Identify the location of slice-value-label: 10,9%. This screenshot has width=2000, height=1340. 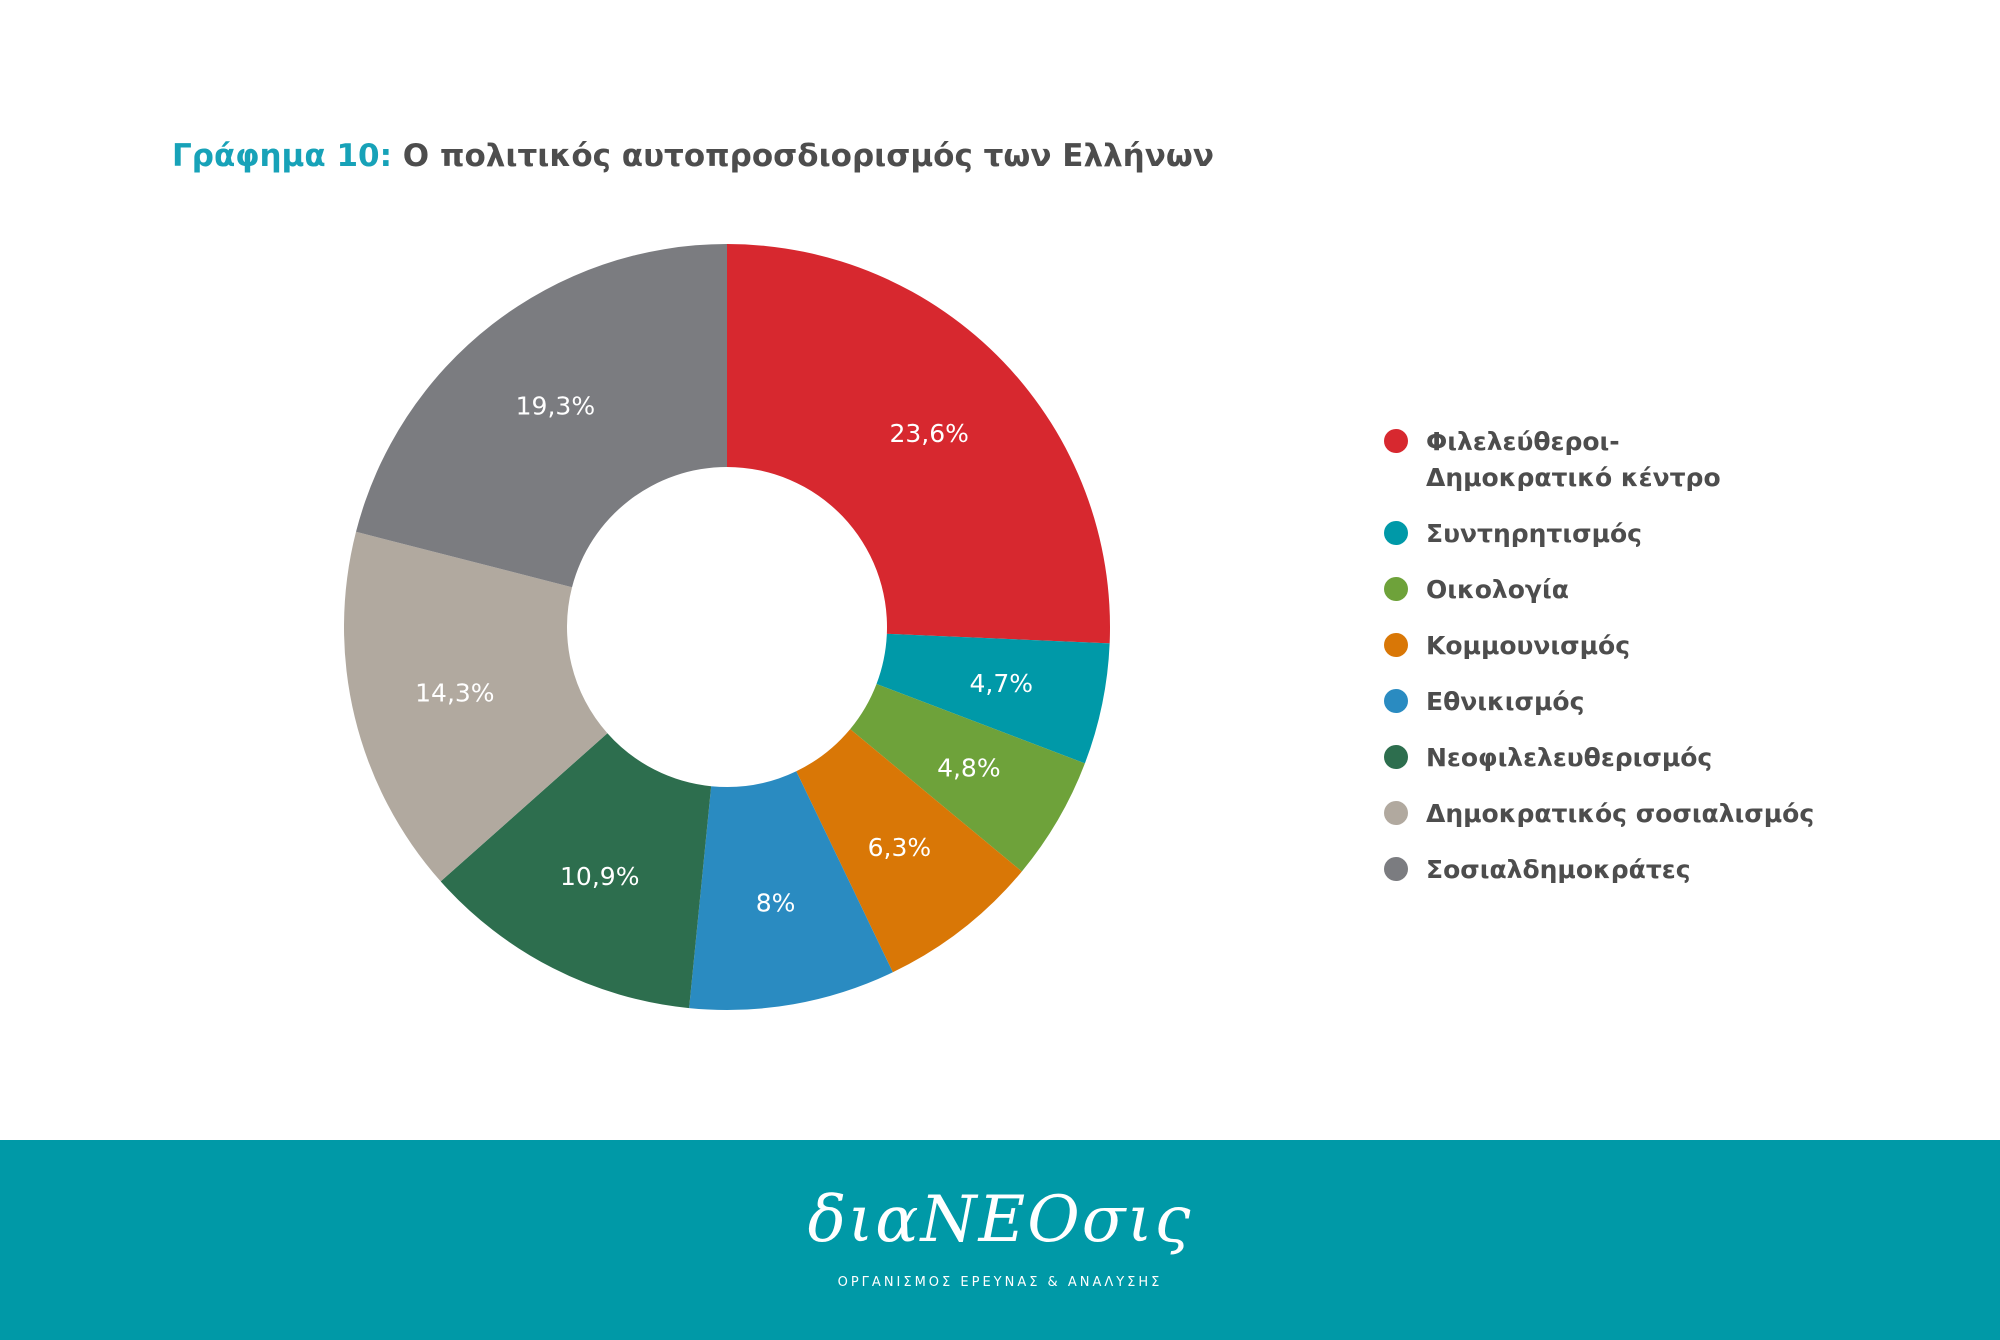
(599, 876).